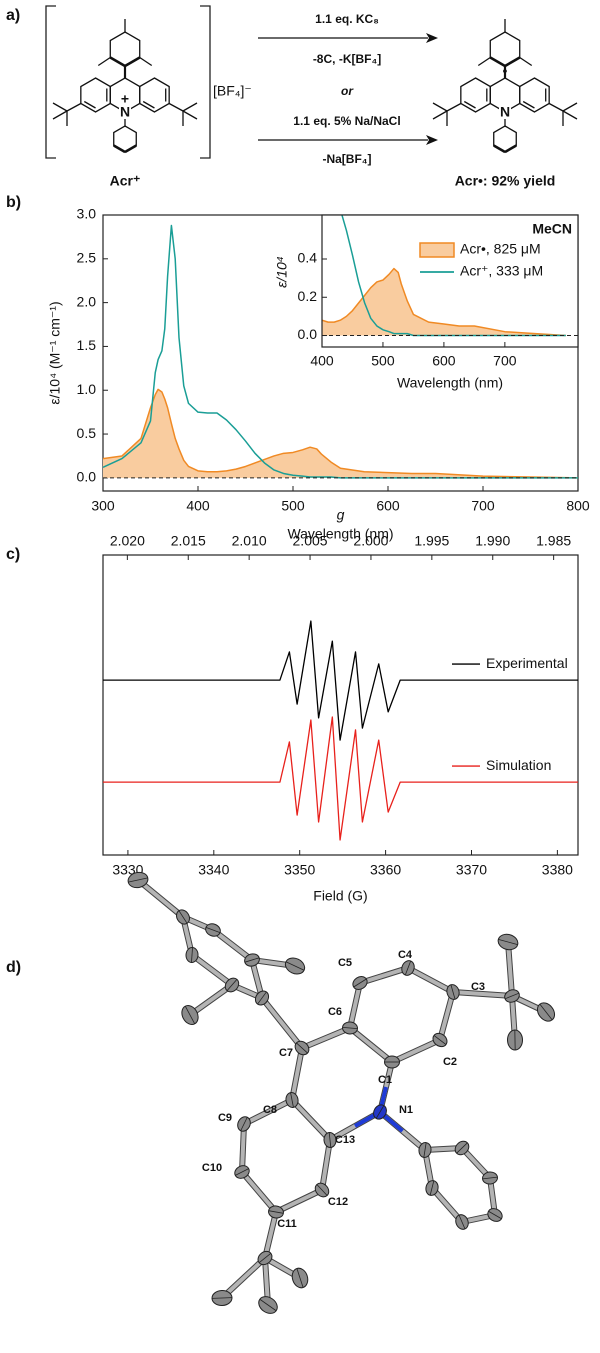 The width and height of the screenshot is (600, 1353). What do you see at coordinates (87, 301) in the screenshot?
I see `y-tick-label: 2.0` at bounding box center [87, 301].